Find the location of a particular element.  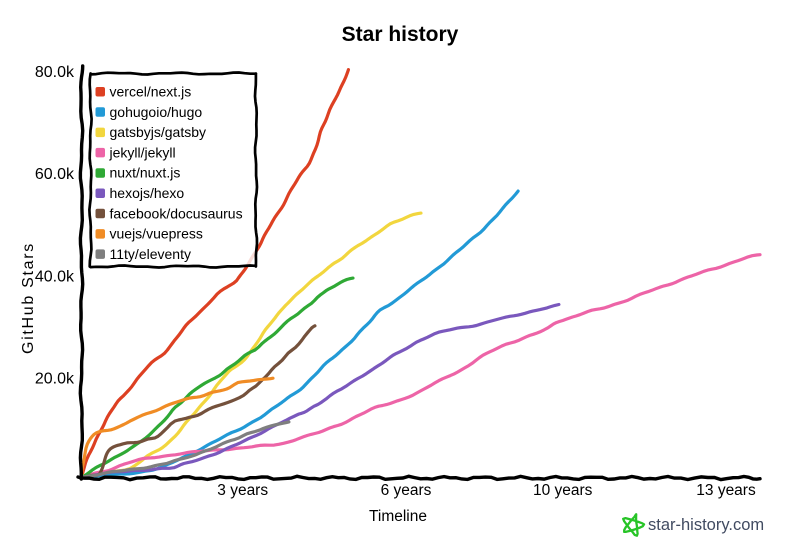

svg-text: 40.0k is located at coordinates (55, 276).